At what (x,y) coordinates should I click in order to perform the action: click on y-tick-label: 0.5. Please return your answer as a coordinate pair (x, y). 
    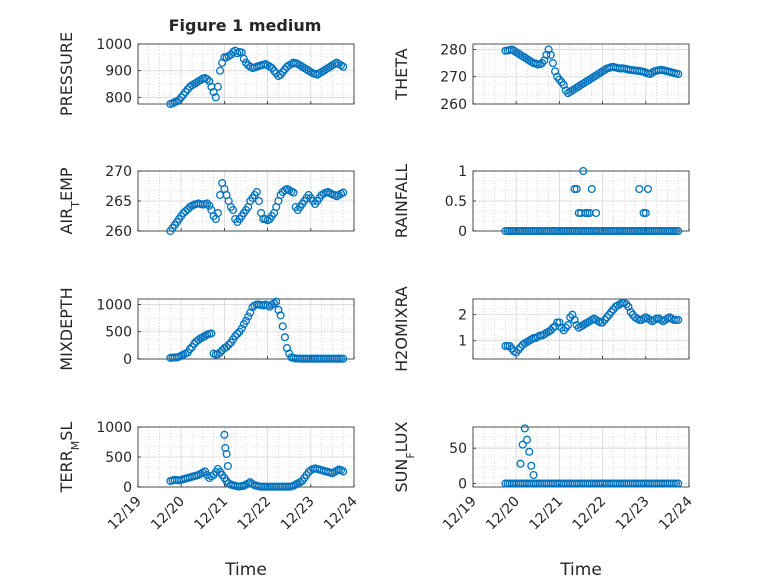
    Looking at the image, I should click on (456, 202).